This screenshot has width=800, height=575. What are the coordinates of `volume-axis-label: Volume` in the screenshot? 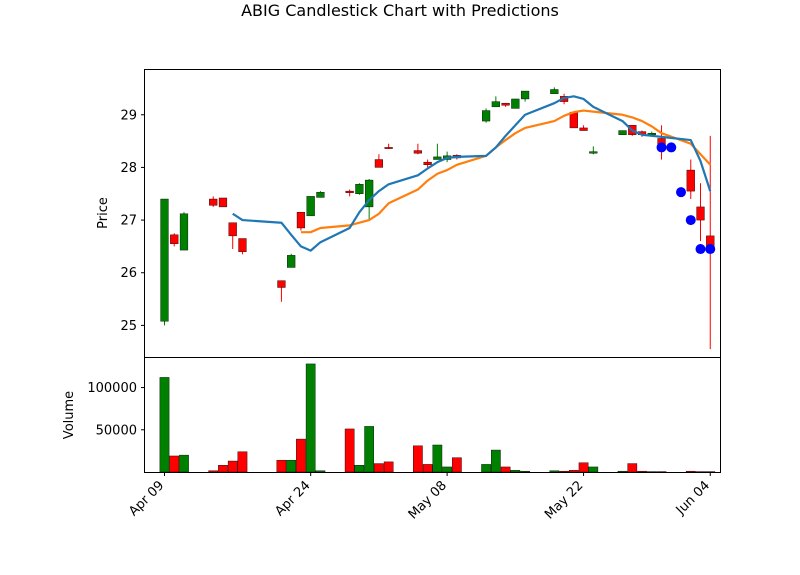 It's located at (69, 415).